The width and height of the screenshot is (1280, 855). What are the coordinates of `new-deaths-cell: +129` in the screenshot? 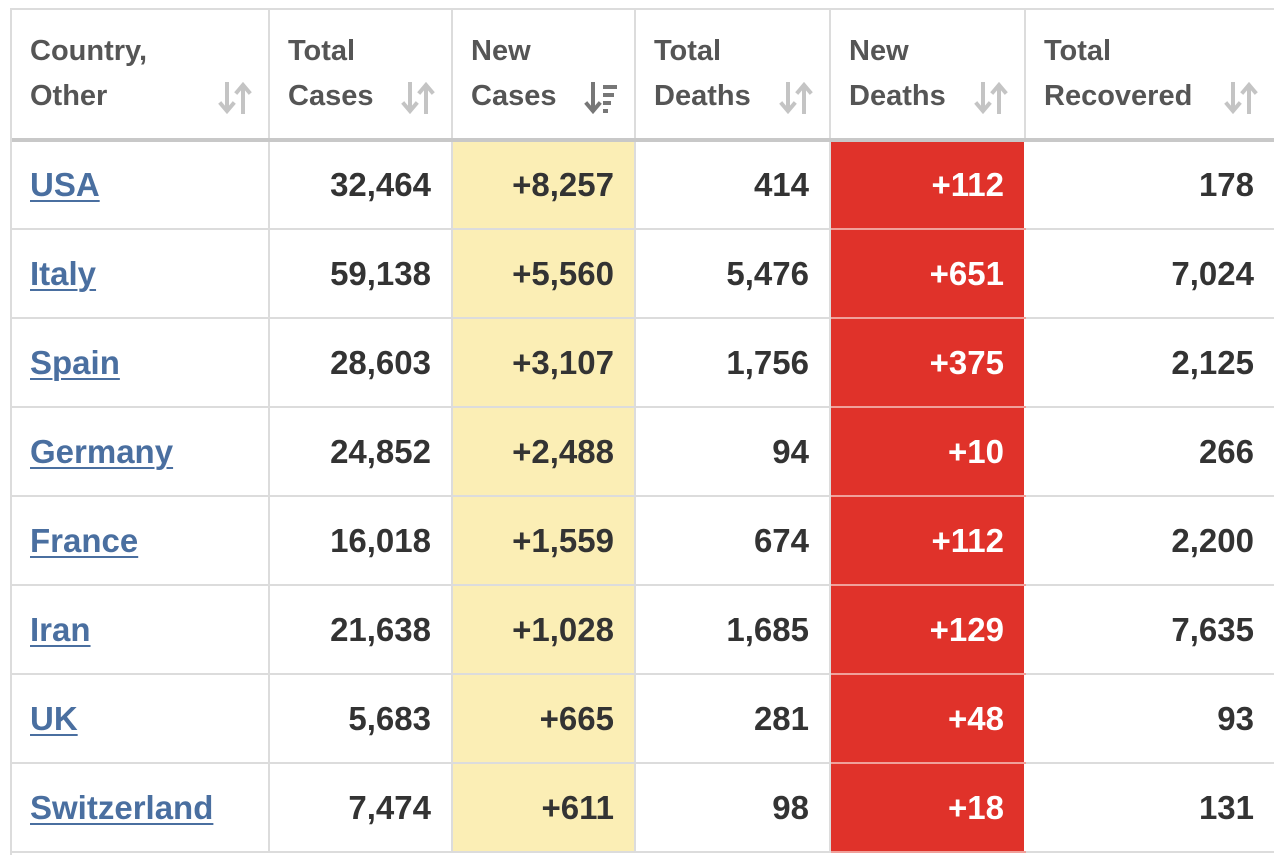 It's located at (928, 630).